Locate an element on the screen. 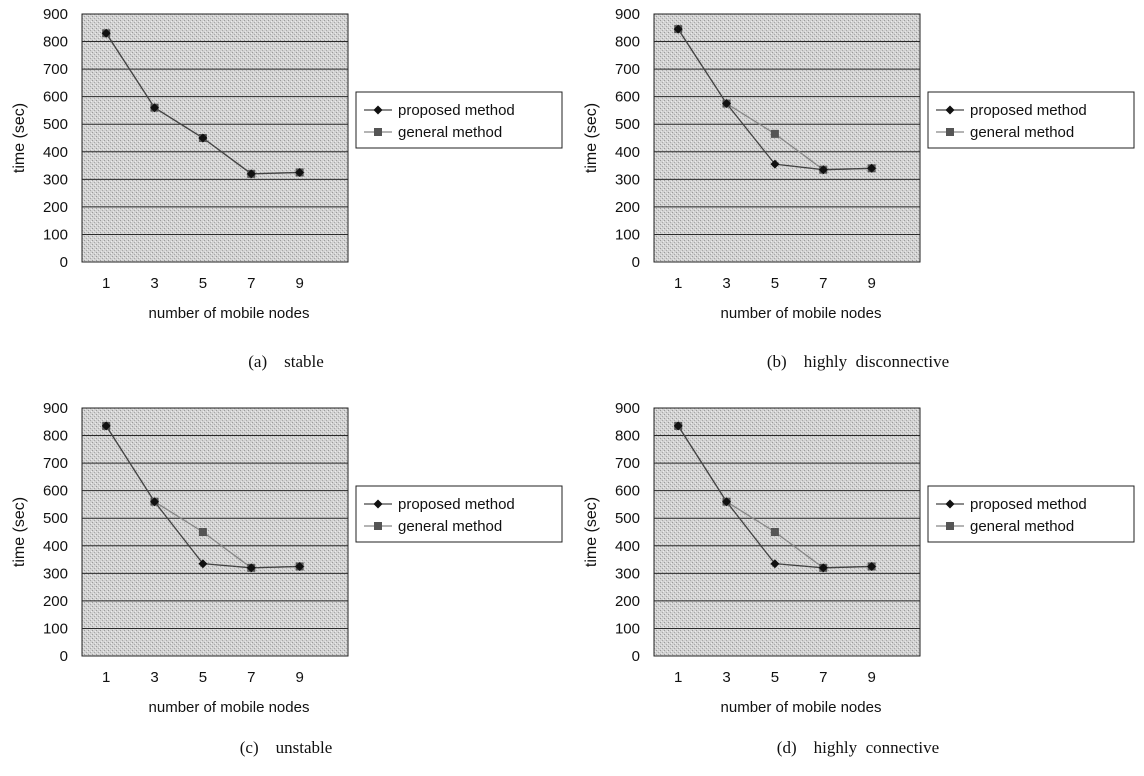 This screenshot has height=776, width=1144. y-tick-label-a-0: 0 is located at coordinates (64, 262).